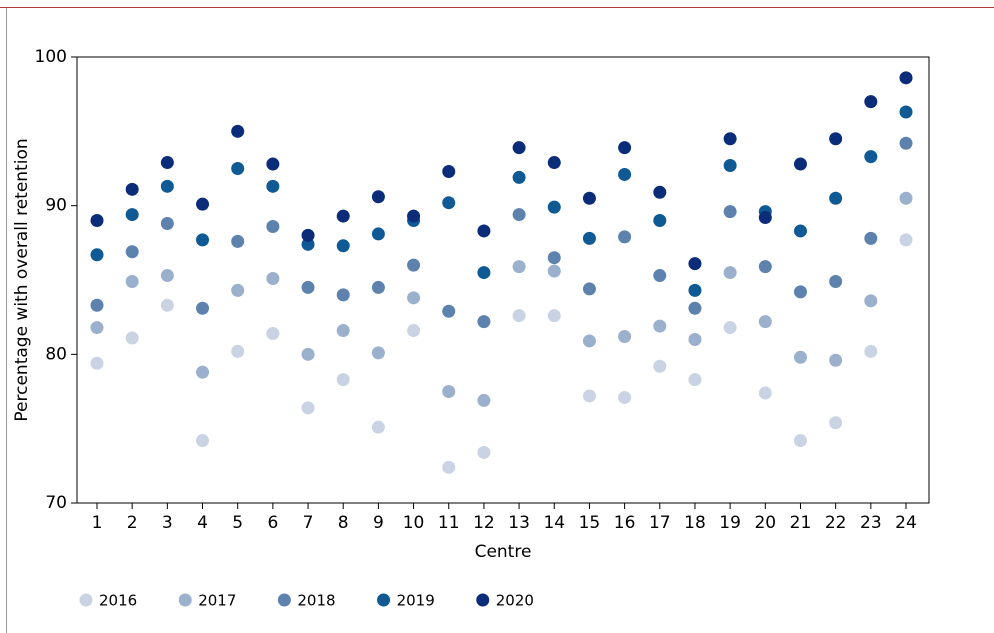 The width and height of the screenshot is (994, 633). I want to click on legend-label: 2019, so click(416, 601).